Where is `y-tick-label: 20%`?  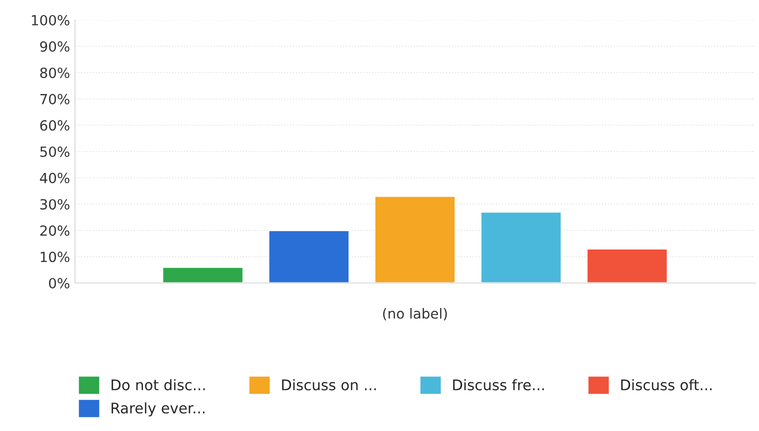 y-tick-label: 20% is located at coordinates (55, 230).